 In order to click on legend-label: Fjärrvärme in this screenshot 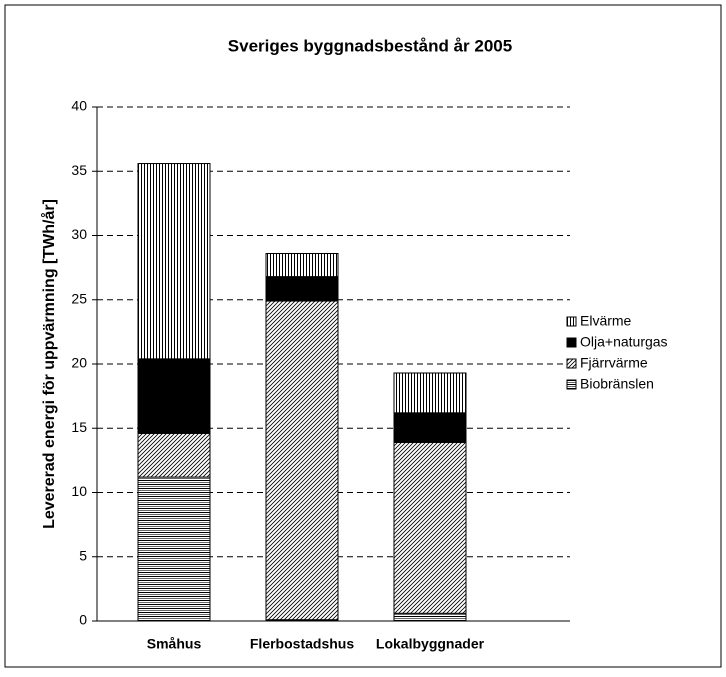, I will do `click(614, 363)`.